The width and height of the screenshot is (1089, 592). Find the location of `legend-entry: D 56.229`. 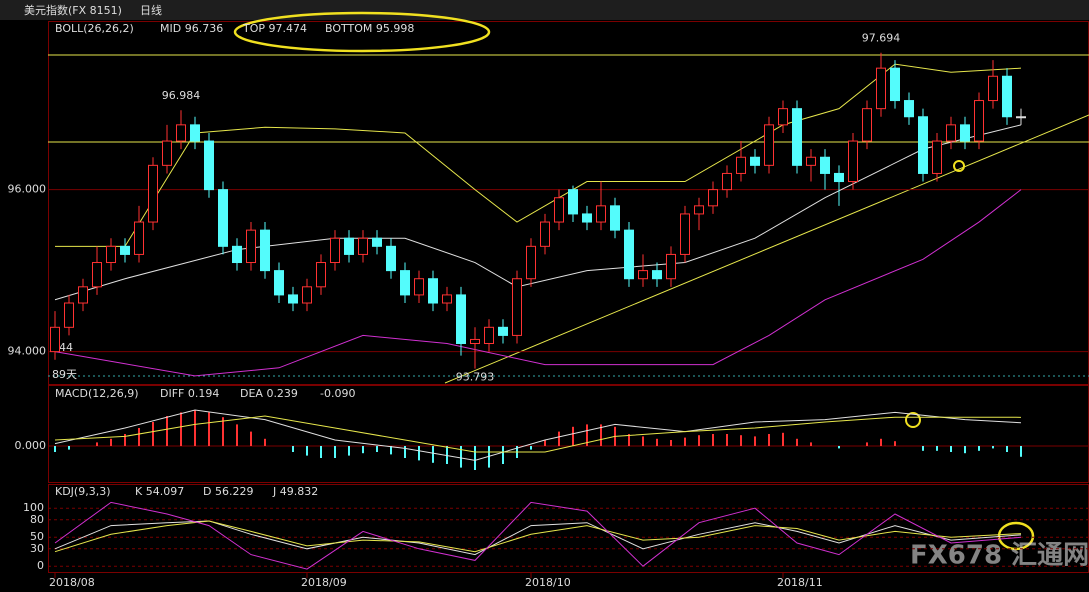

legend-entry: D 56.229 is located at coordinates (228, 491).